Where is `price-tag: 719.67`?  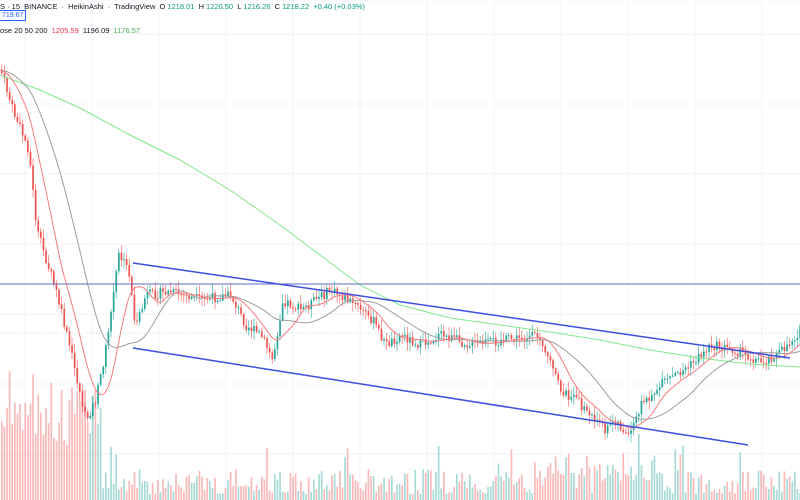 price-tag: 719.67 is located at coordinates (13, 15).